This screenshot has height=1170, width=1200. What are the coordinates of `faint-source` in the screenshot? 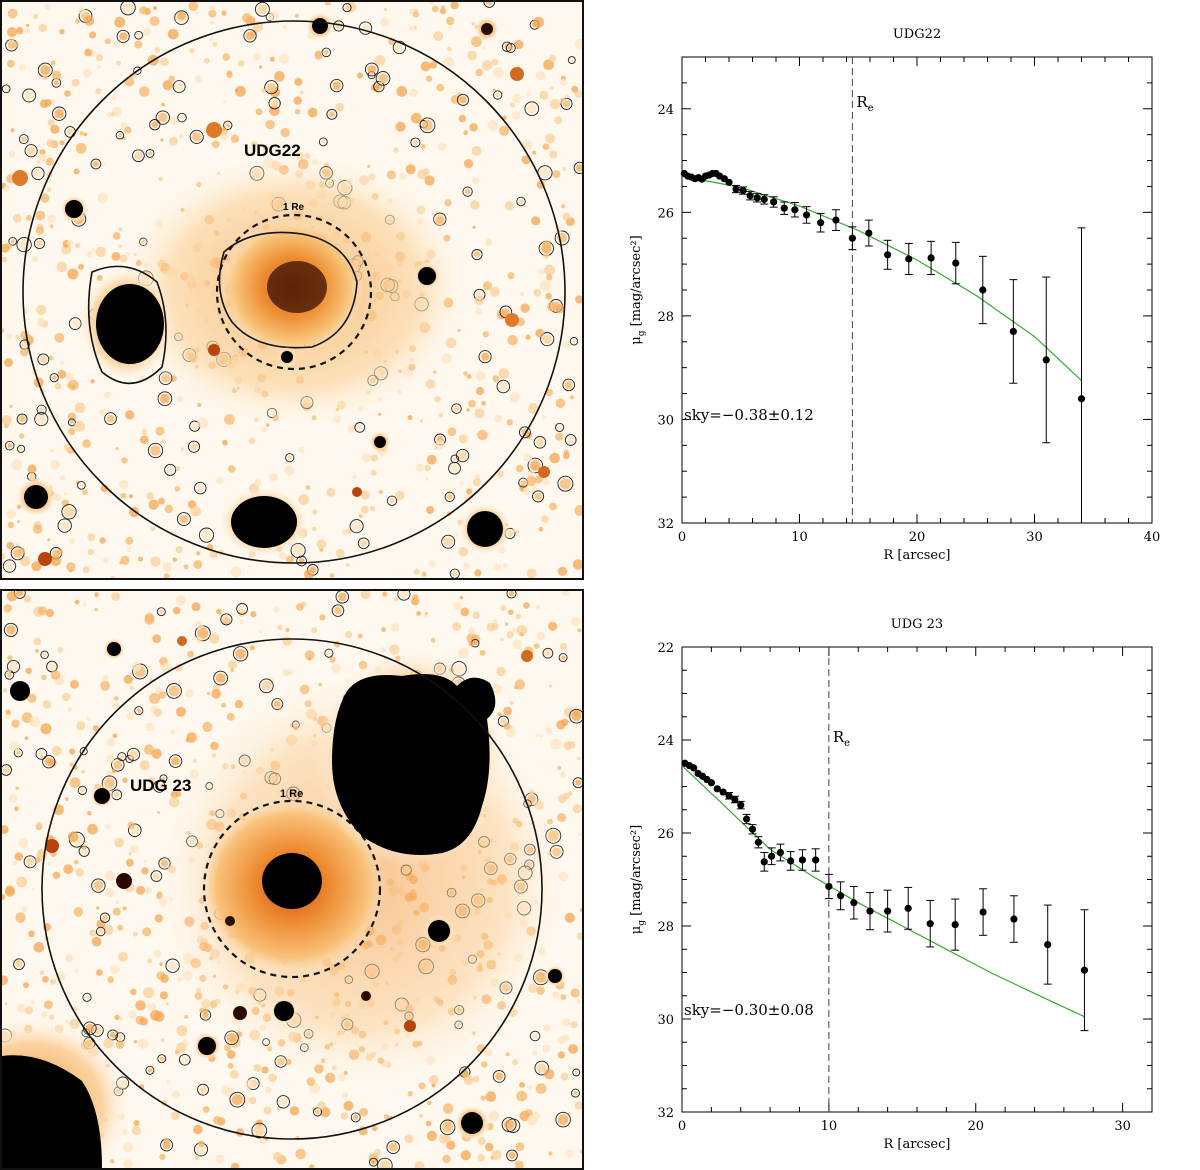 It's located at (410, 1026).